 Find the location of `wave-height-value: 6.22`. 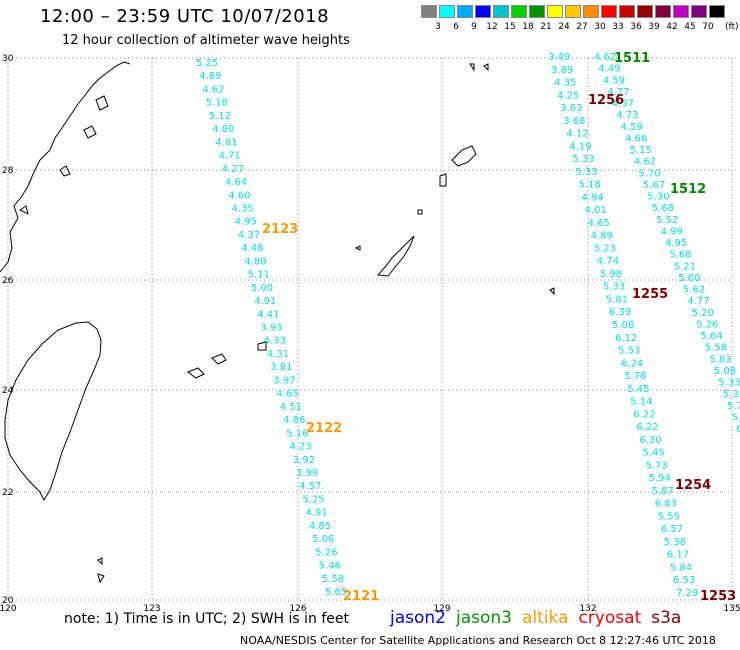

wave-height-value: 6.22 is located at coordinates (644, 414).